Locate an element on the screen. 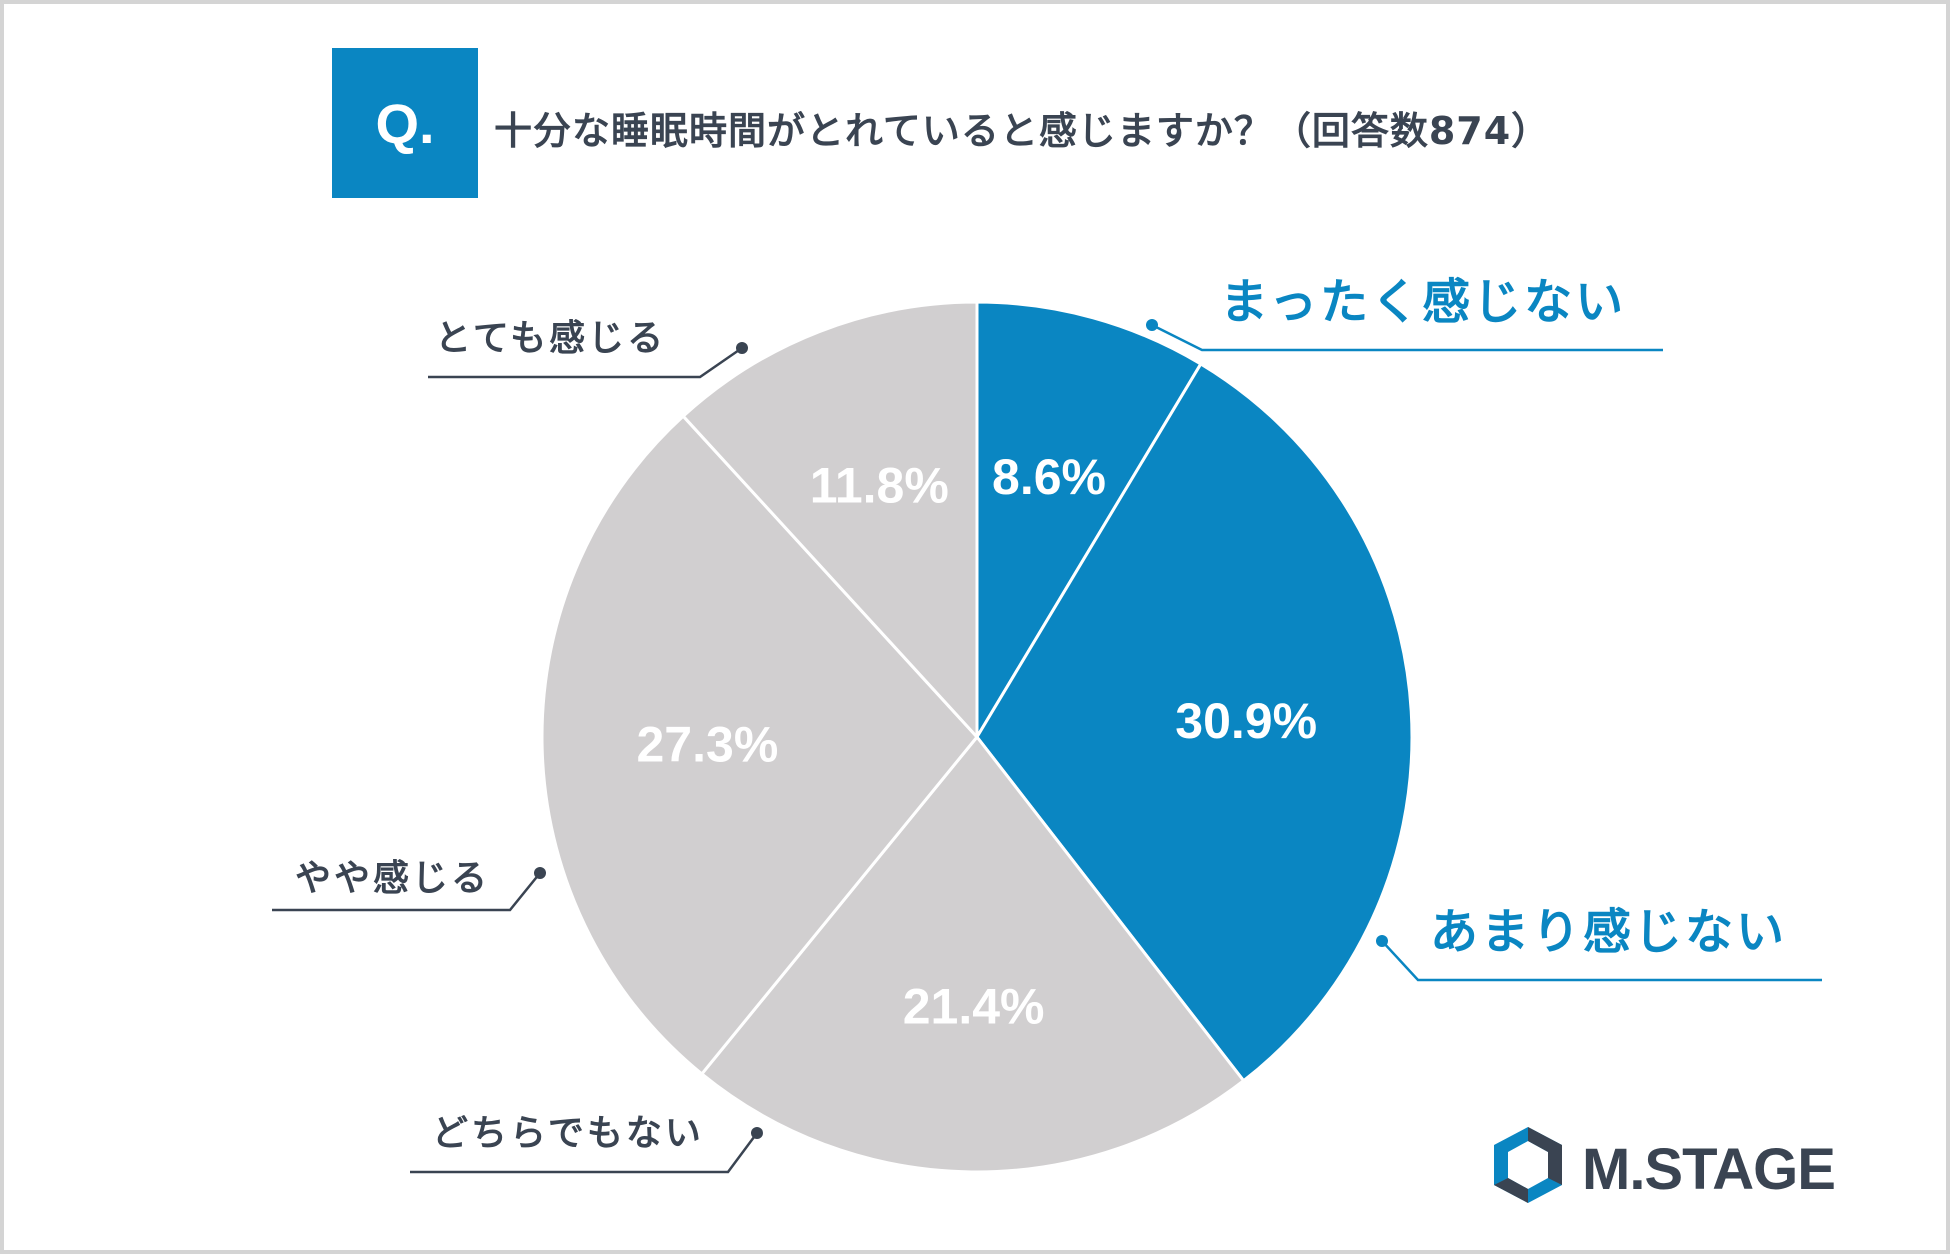  m-stage-logo-icon is located at coordinates (1528, 1165).